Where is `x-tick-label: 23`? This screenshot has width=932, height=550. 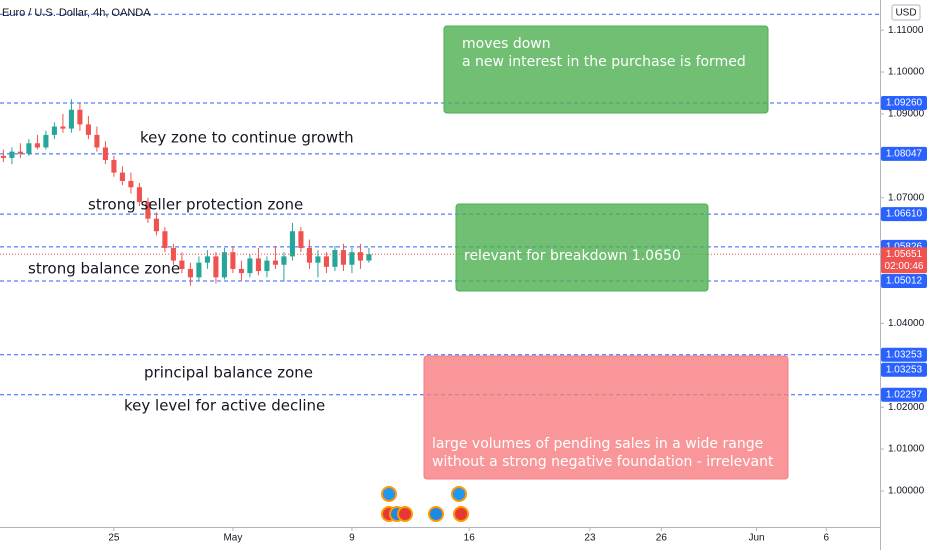 x-tick-label: 23 is located at coordinates (590, 538).